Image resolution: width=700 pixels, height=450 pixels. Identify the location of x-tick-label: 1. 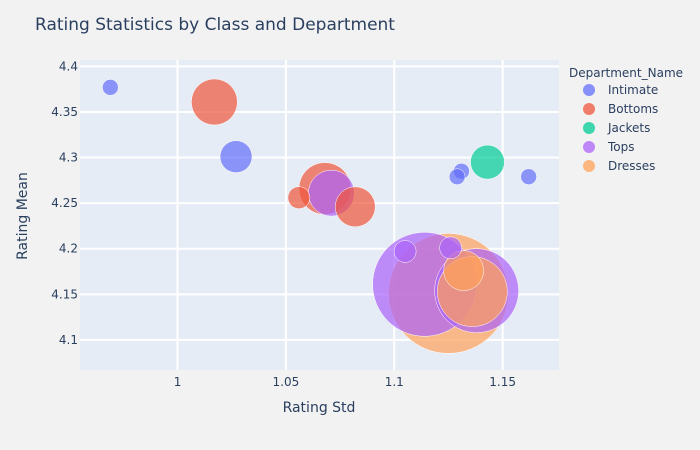
(178, 382).